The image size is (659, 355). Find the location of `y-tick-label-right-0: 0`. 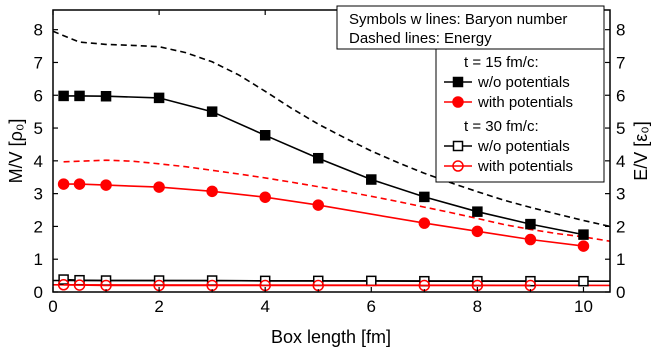

y-tick-label-right-0: 0 is located at coordinates (620, 292).